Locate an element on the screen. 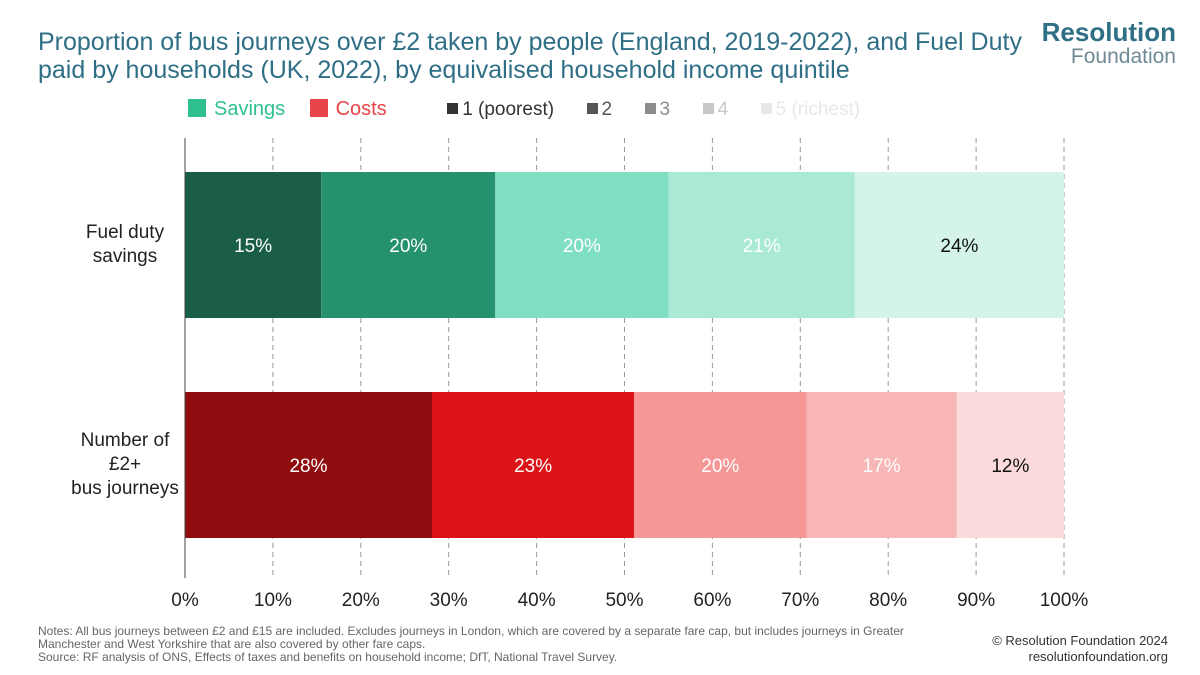  row-label-line-1-0: Number of is located at coordinates (125, 440).